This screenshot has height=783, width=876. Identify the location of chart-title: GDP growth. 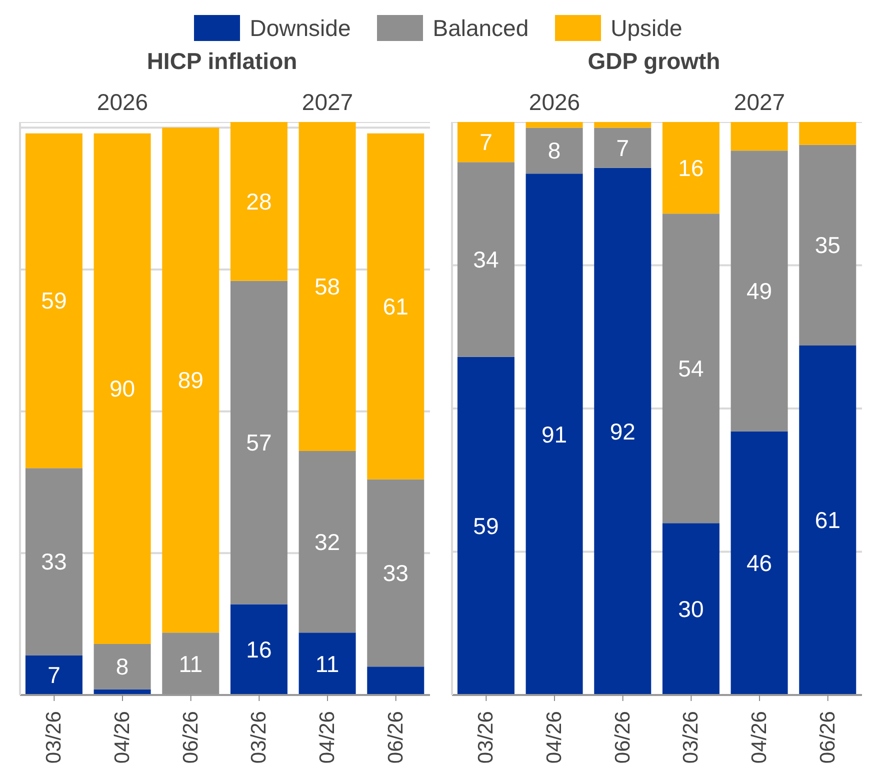
(654, 62).